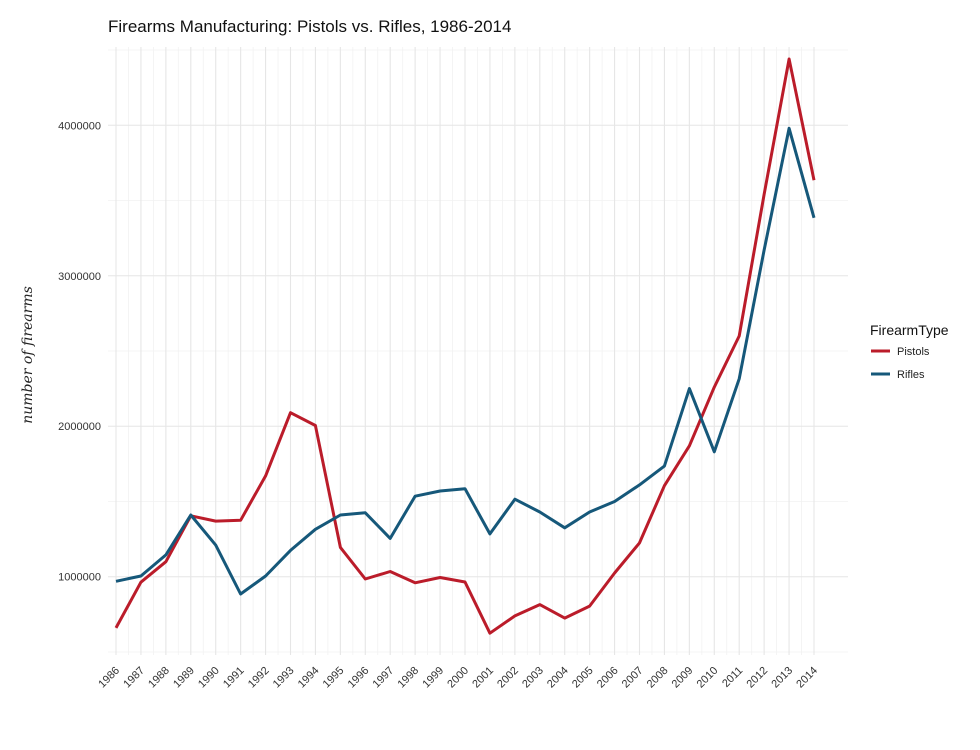  What do you see at coordinates (79, 578) in the screenshot?
I see `y-tick-label: 1000000` at bounding box center [79, 578].